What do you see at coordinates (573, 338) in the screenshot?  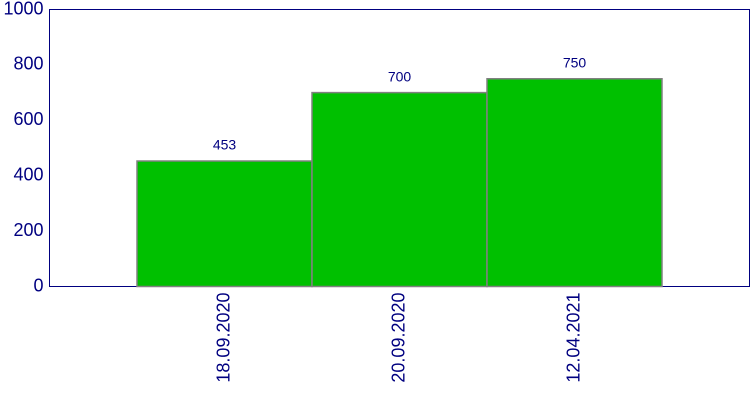 I see `x-tick-label: 12.04.2021` at bounding box center [573, 338].